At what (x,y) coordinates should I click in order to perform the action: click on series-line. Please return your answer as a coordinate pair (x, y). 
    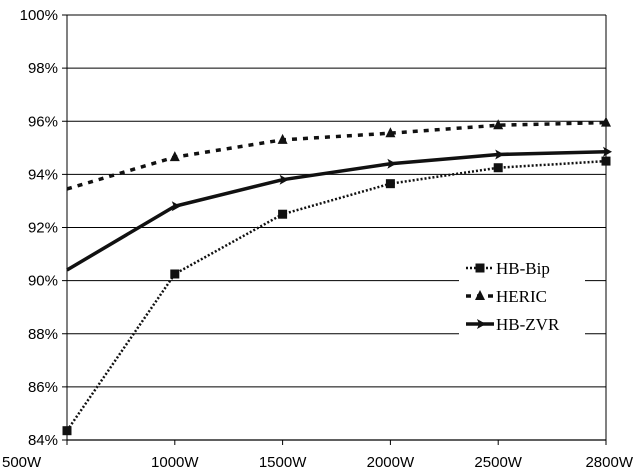
    Looking at the image, I should click on (336, 155).